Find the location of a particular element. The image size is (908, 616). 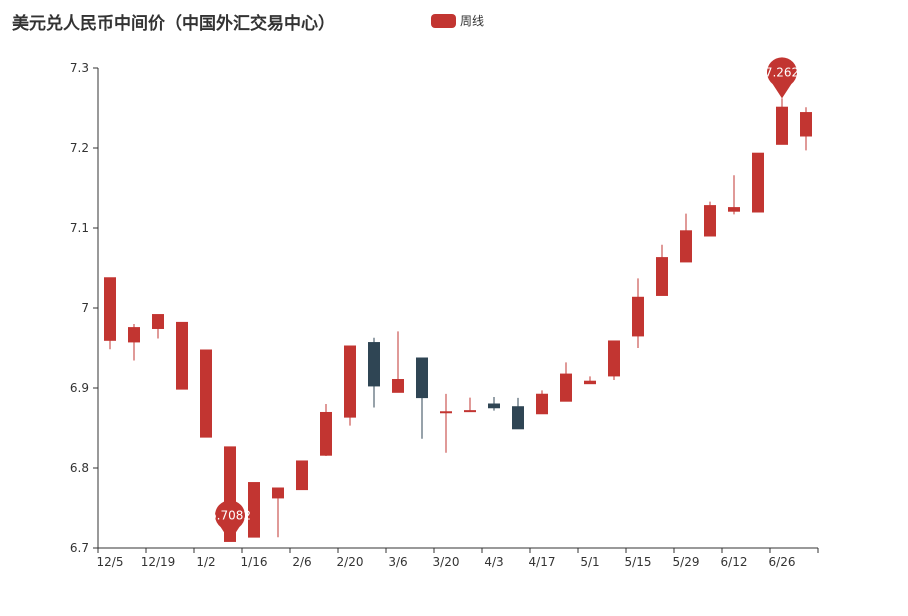

x-tick-label: 5/1 is located at coordinates (589, 562).